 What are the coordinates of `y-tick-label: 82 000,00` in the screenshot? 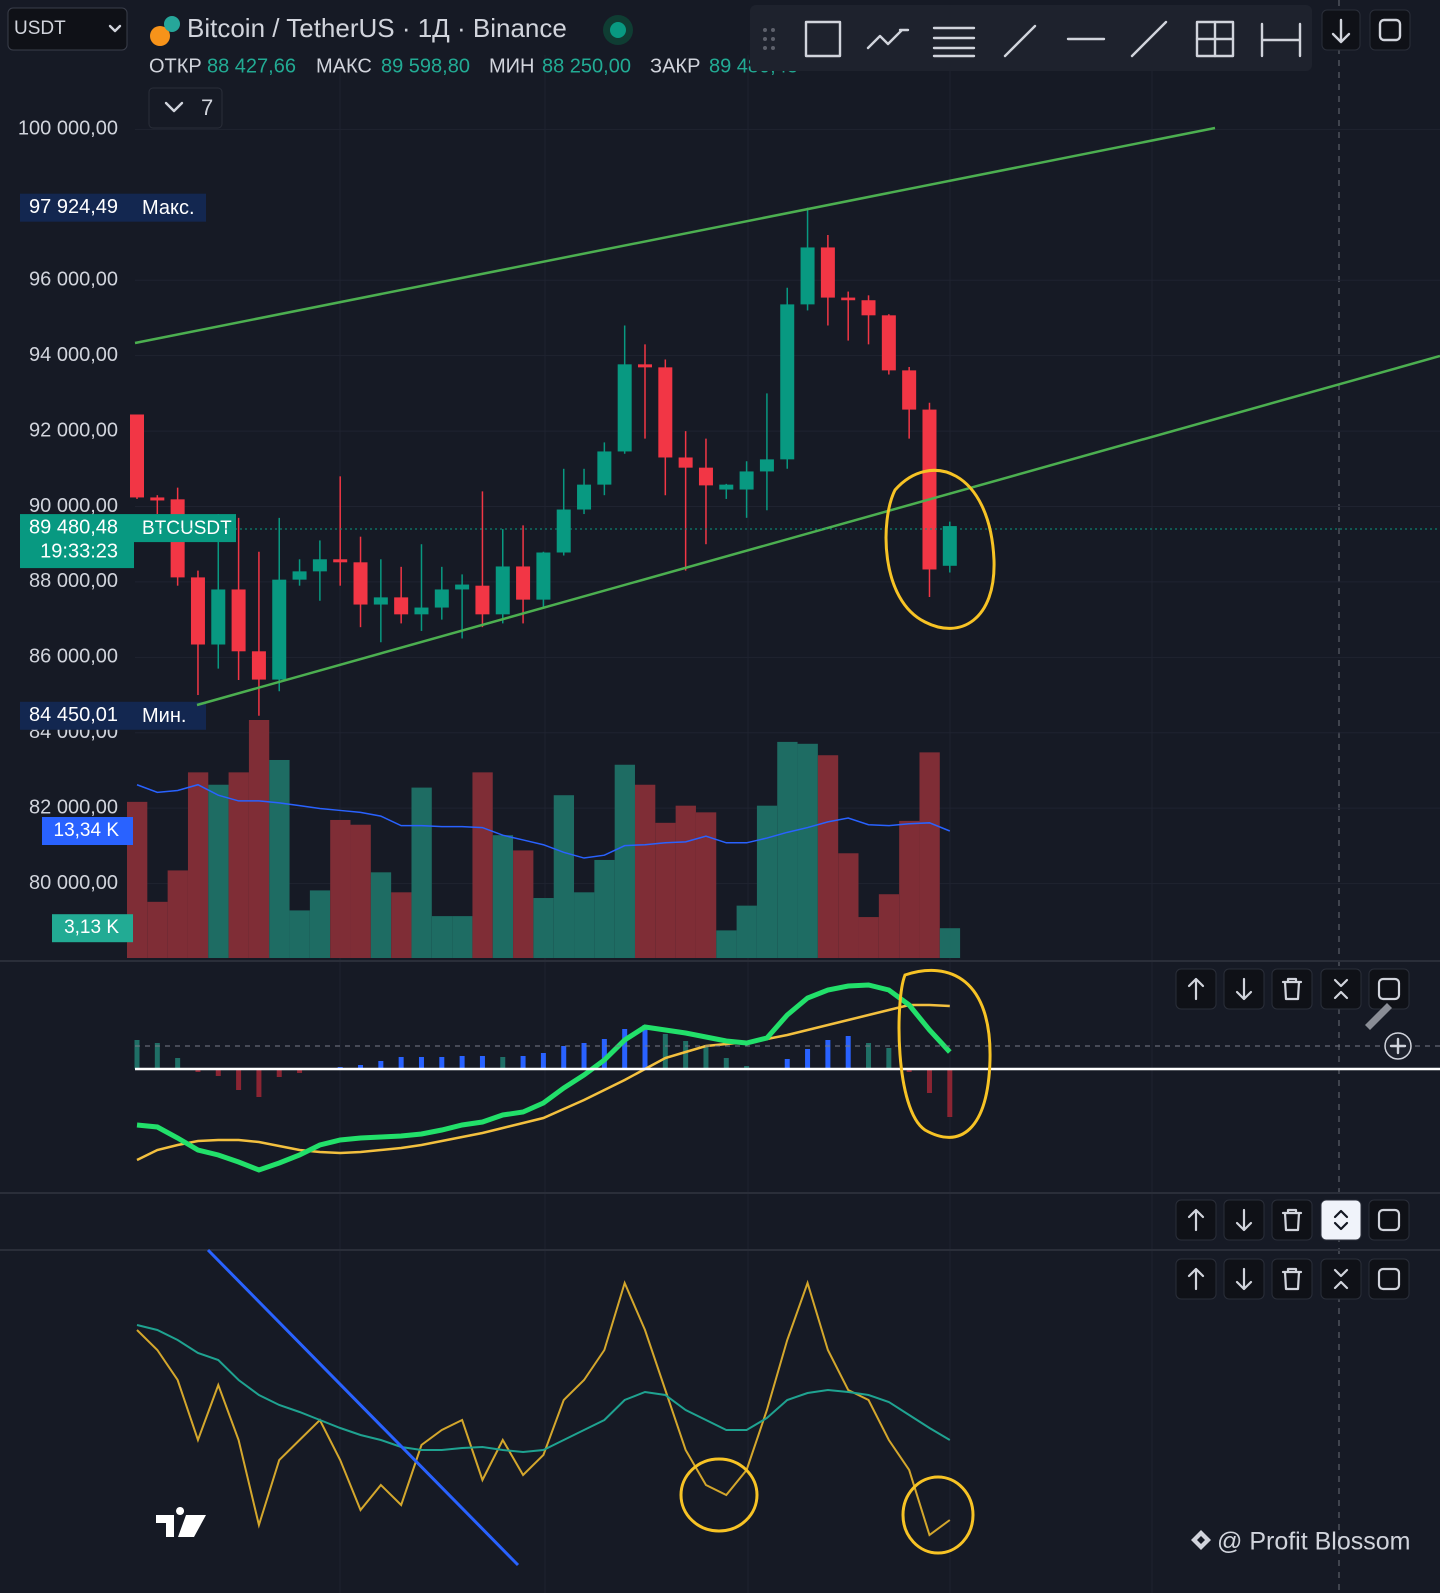 It's located at (73, 807).